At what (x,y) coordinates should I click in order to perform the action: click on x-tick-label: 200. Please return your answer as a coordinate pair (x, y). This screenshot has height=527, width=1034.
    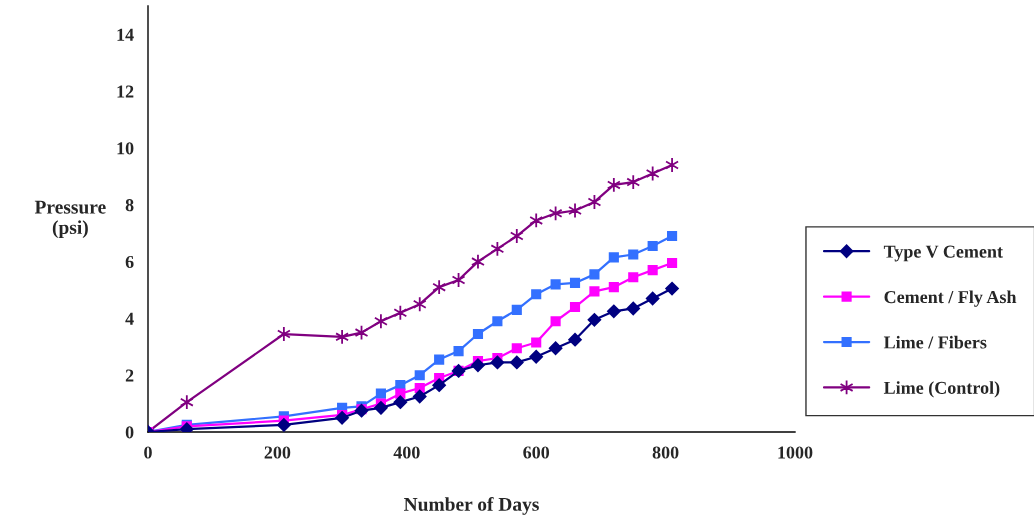
    Looking at the image, I should click on (277, 452).